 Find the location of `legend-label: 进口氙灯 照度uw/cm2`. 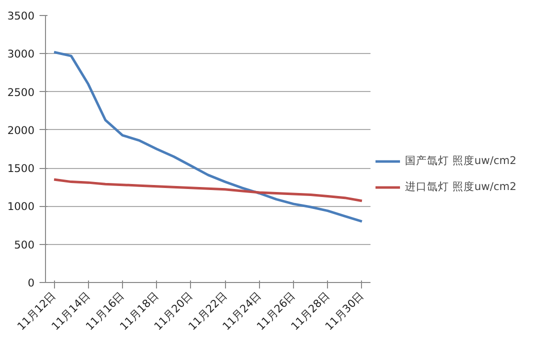

legend-label: 进口氙灯 照度uw/cm2 is located at coordinates (460, 187).